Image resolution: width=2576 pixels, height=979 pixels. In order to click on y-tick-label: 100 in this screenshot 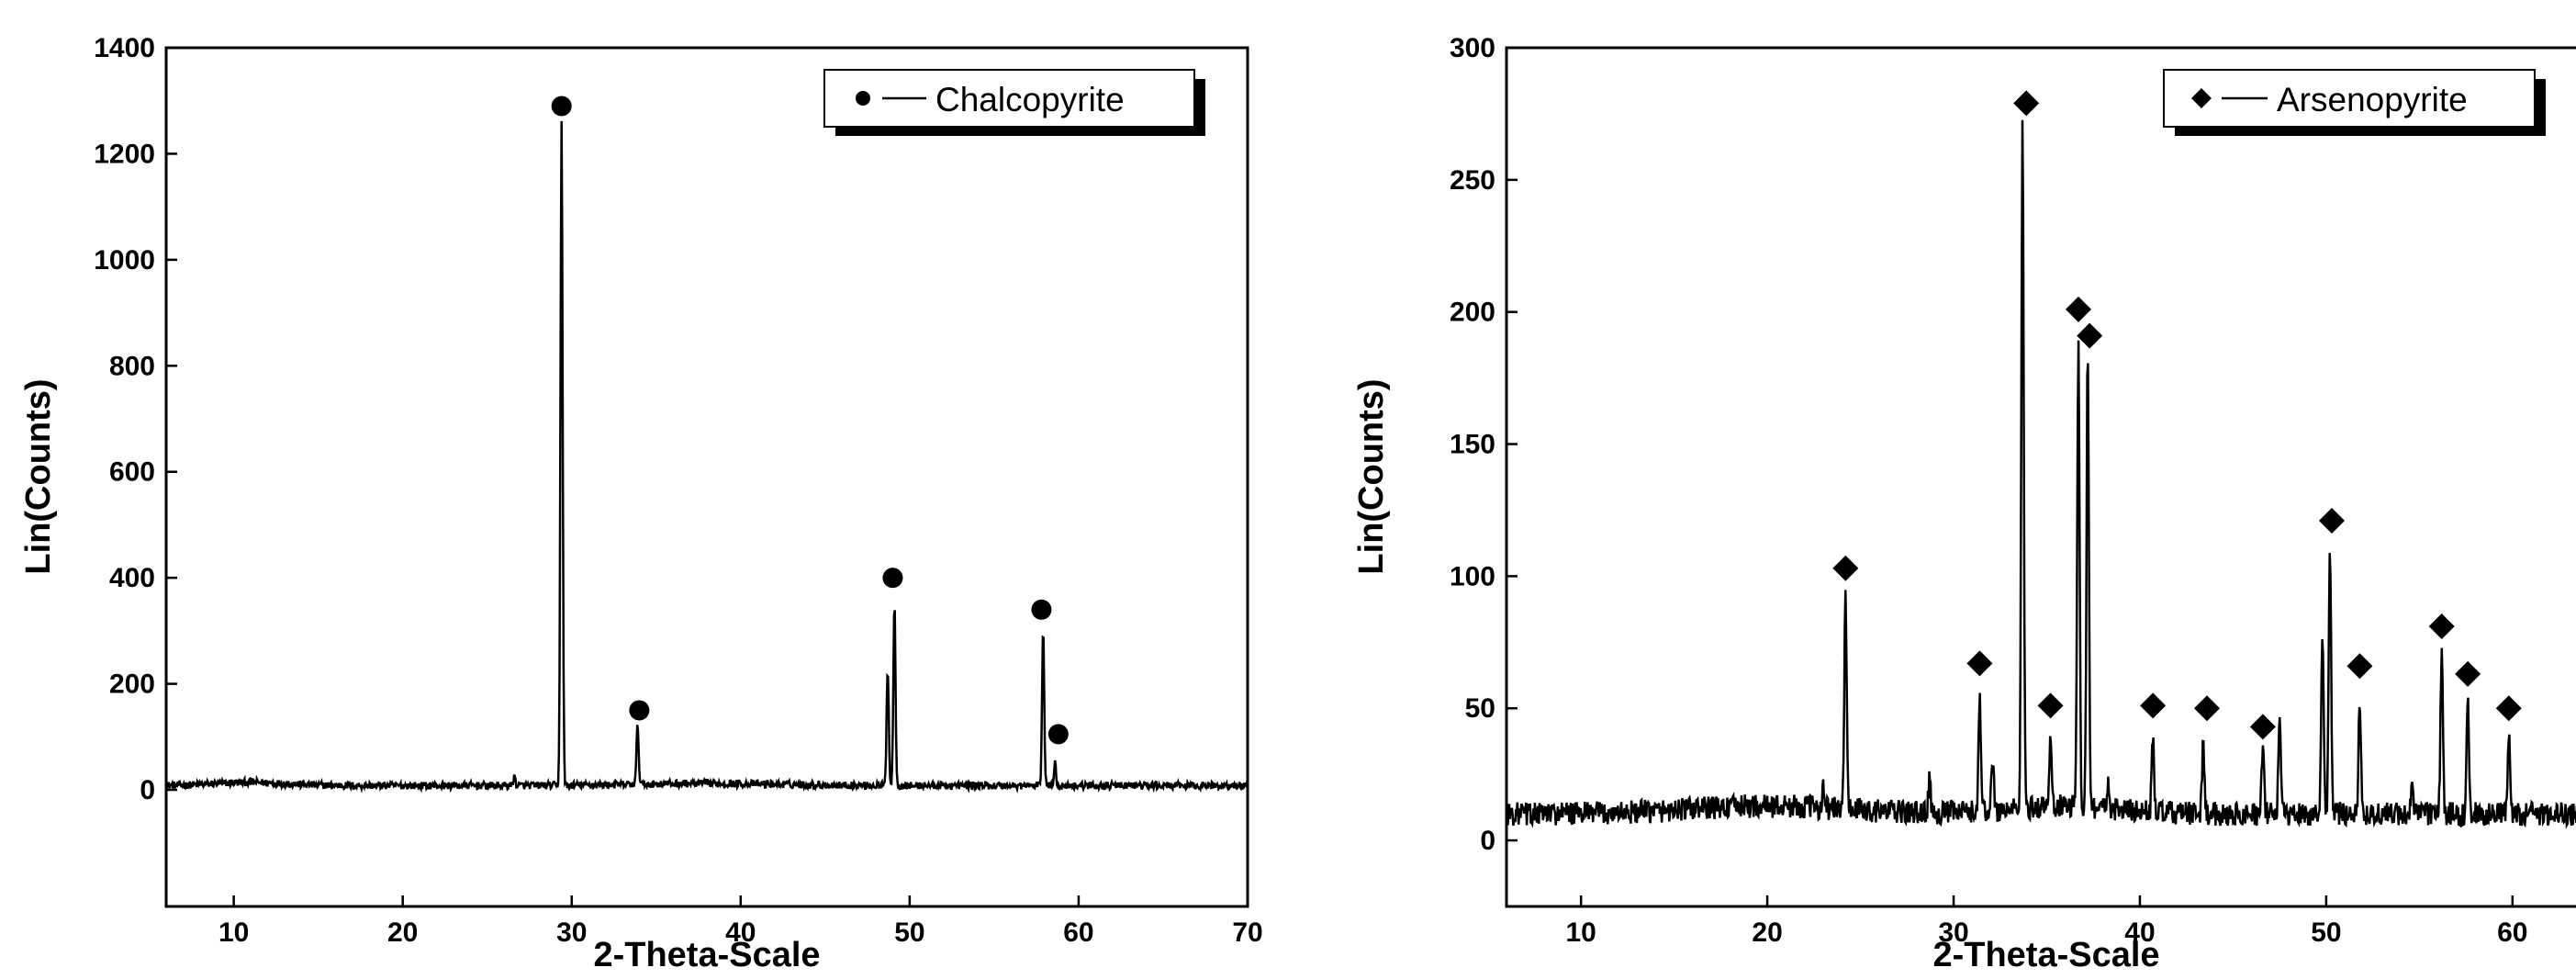, I will do `click(1472, 576)`.